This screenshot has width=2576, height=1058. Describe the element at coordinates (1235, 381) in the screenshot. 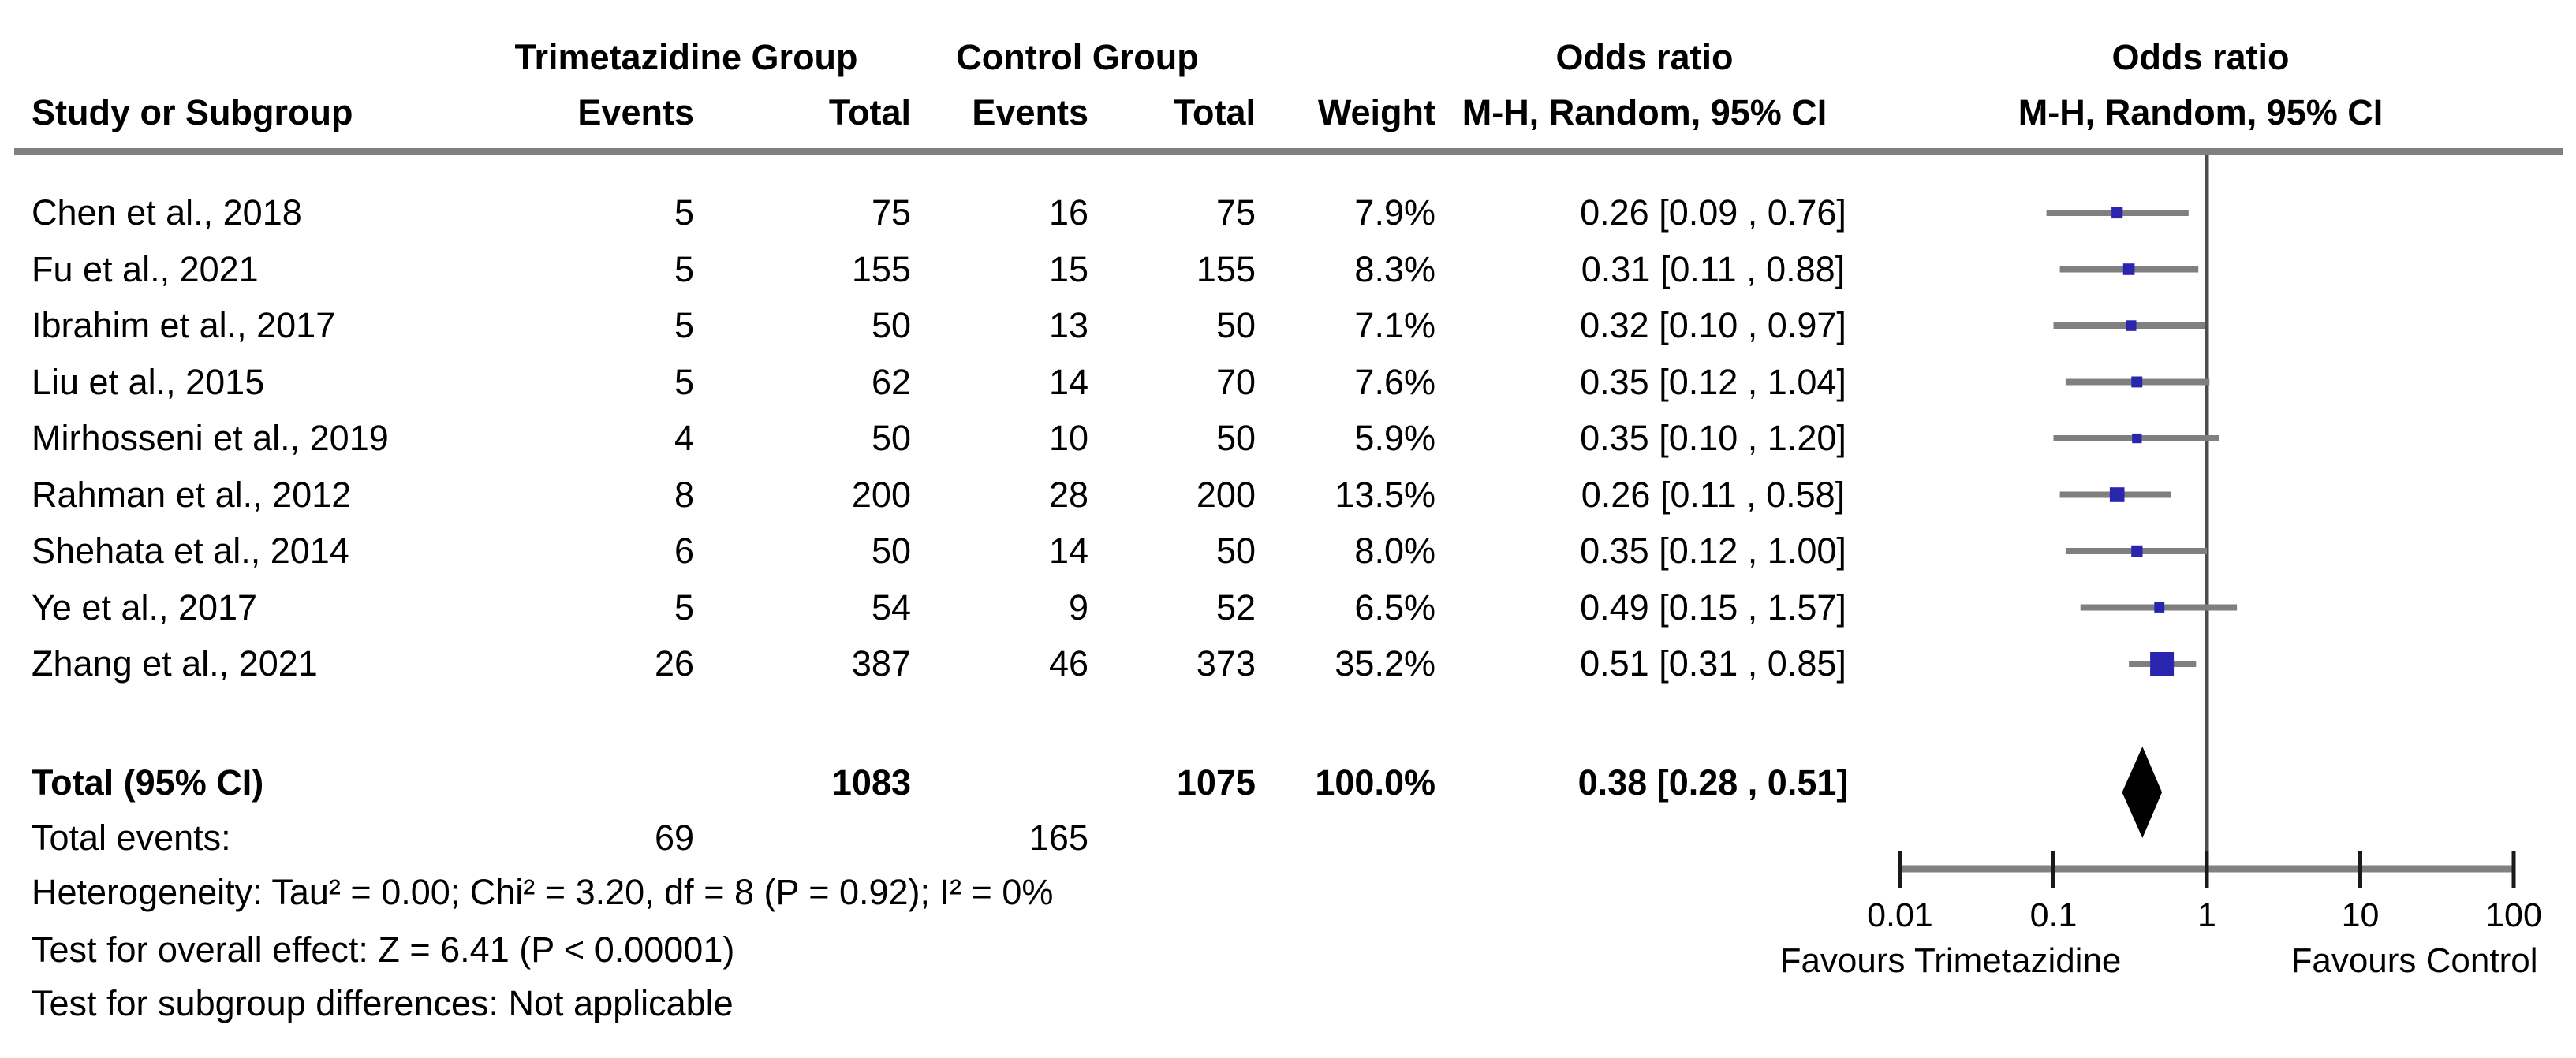

I see `ctl-total-value: 70` at that location.